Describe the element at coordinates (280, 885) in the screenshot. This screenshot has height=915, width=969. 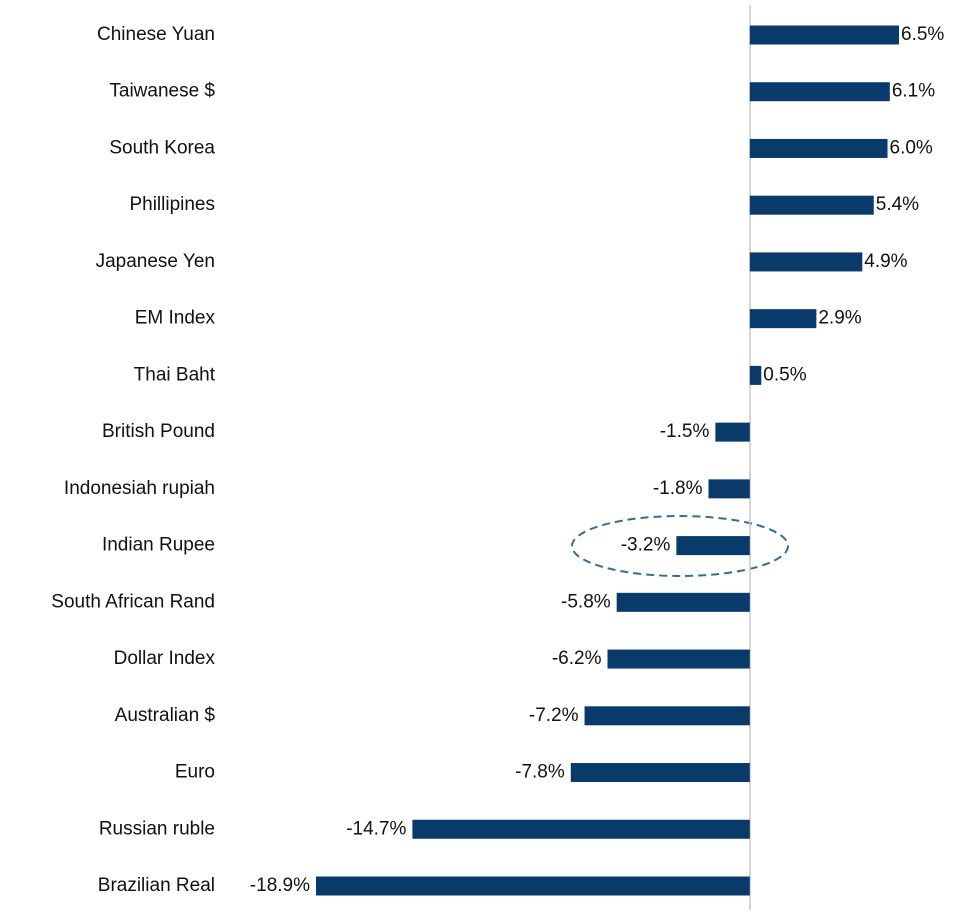
I see `data-label: -18.9%` at that location.